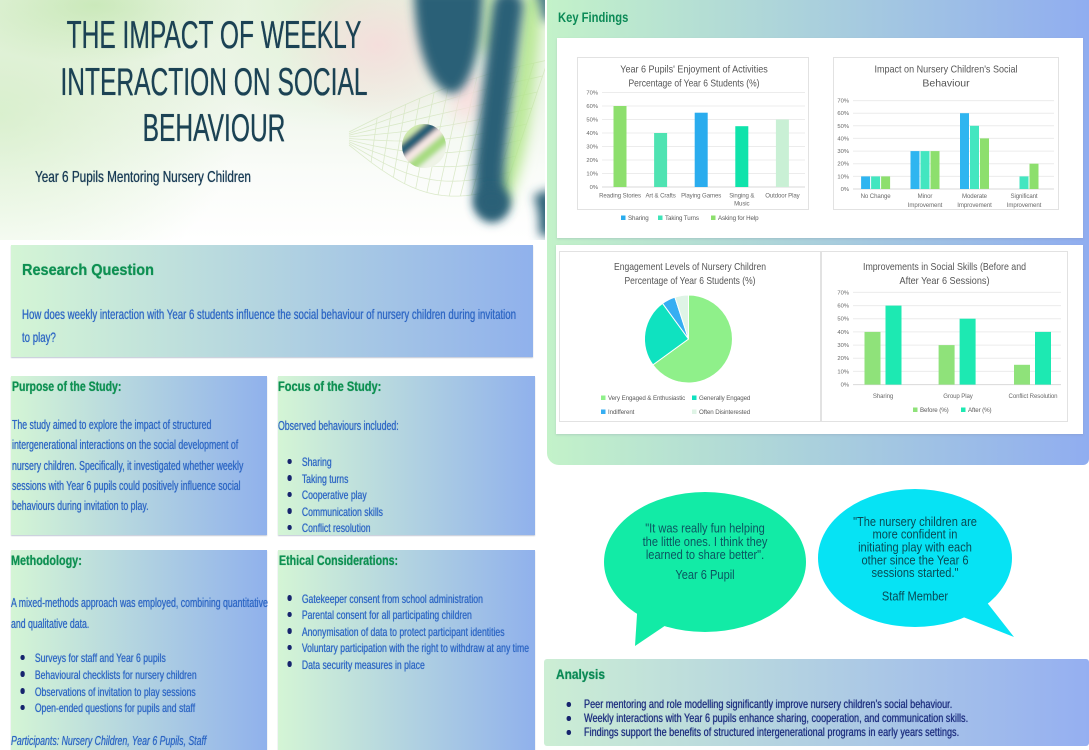  What do you see at coordinates (914, 560) in the screenshot?
I see `svg-text: other since the Year 6` at bounding box center [914, 560].